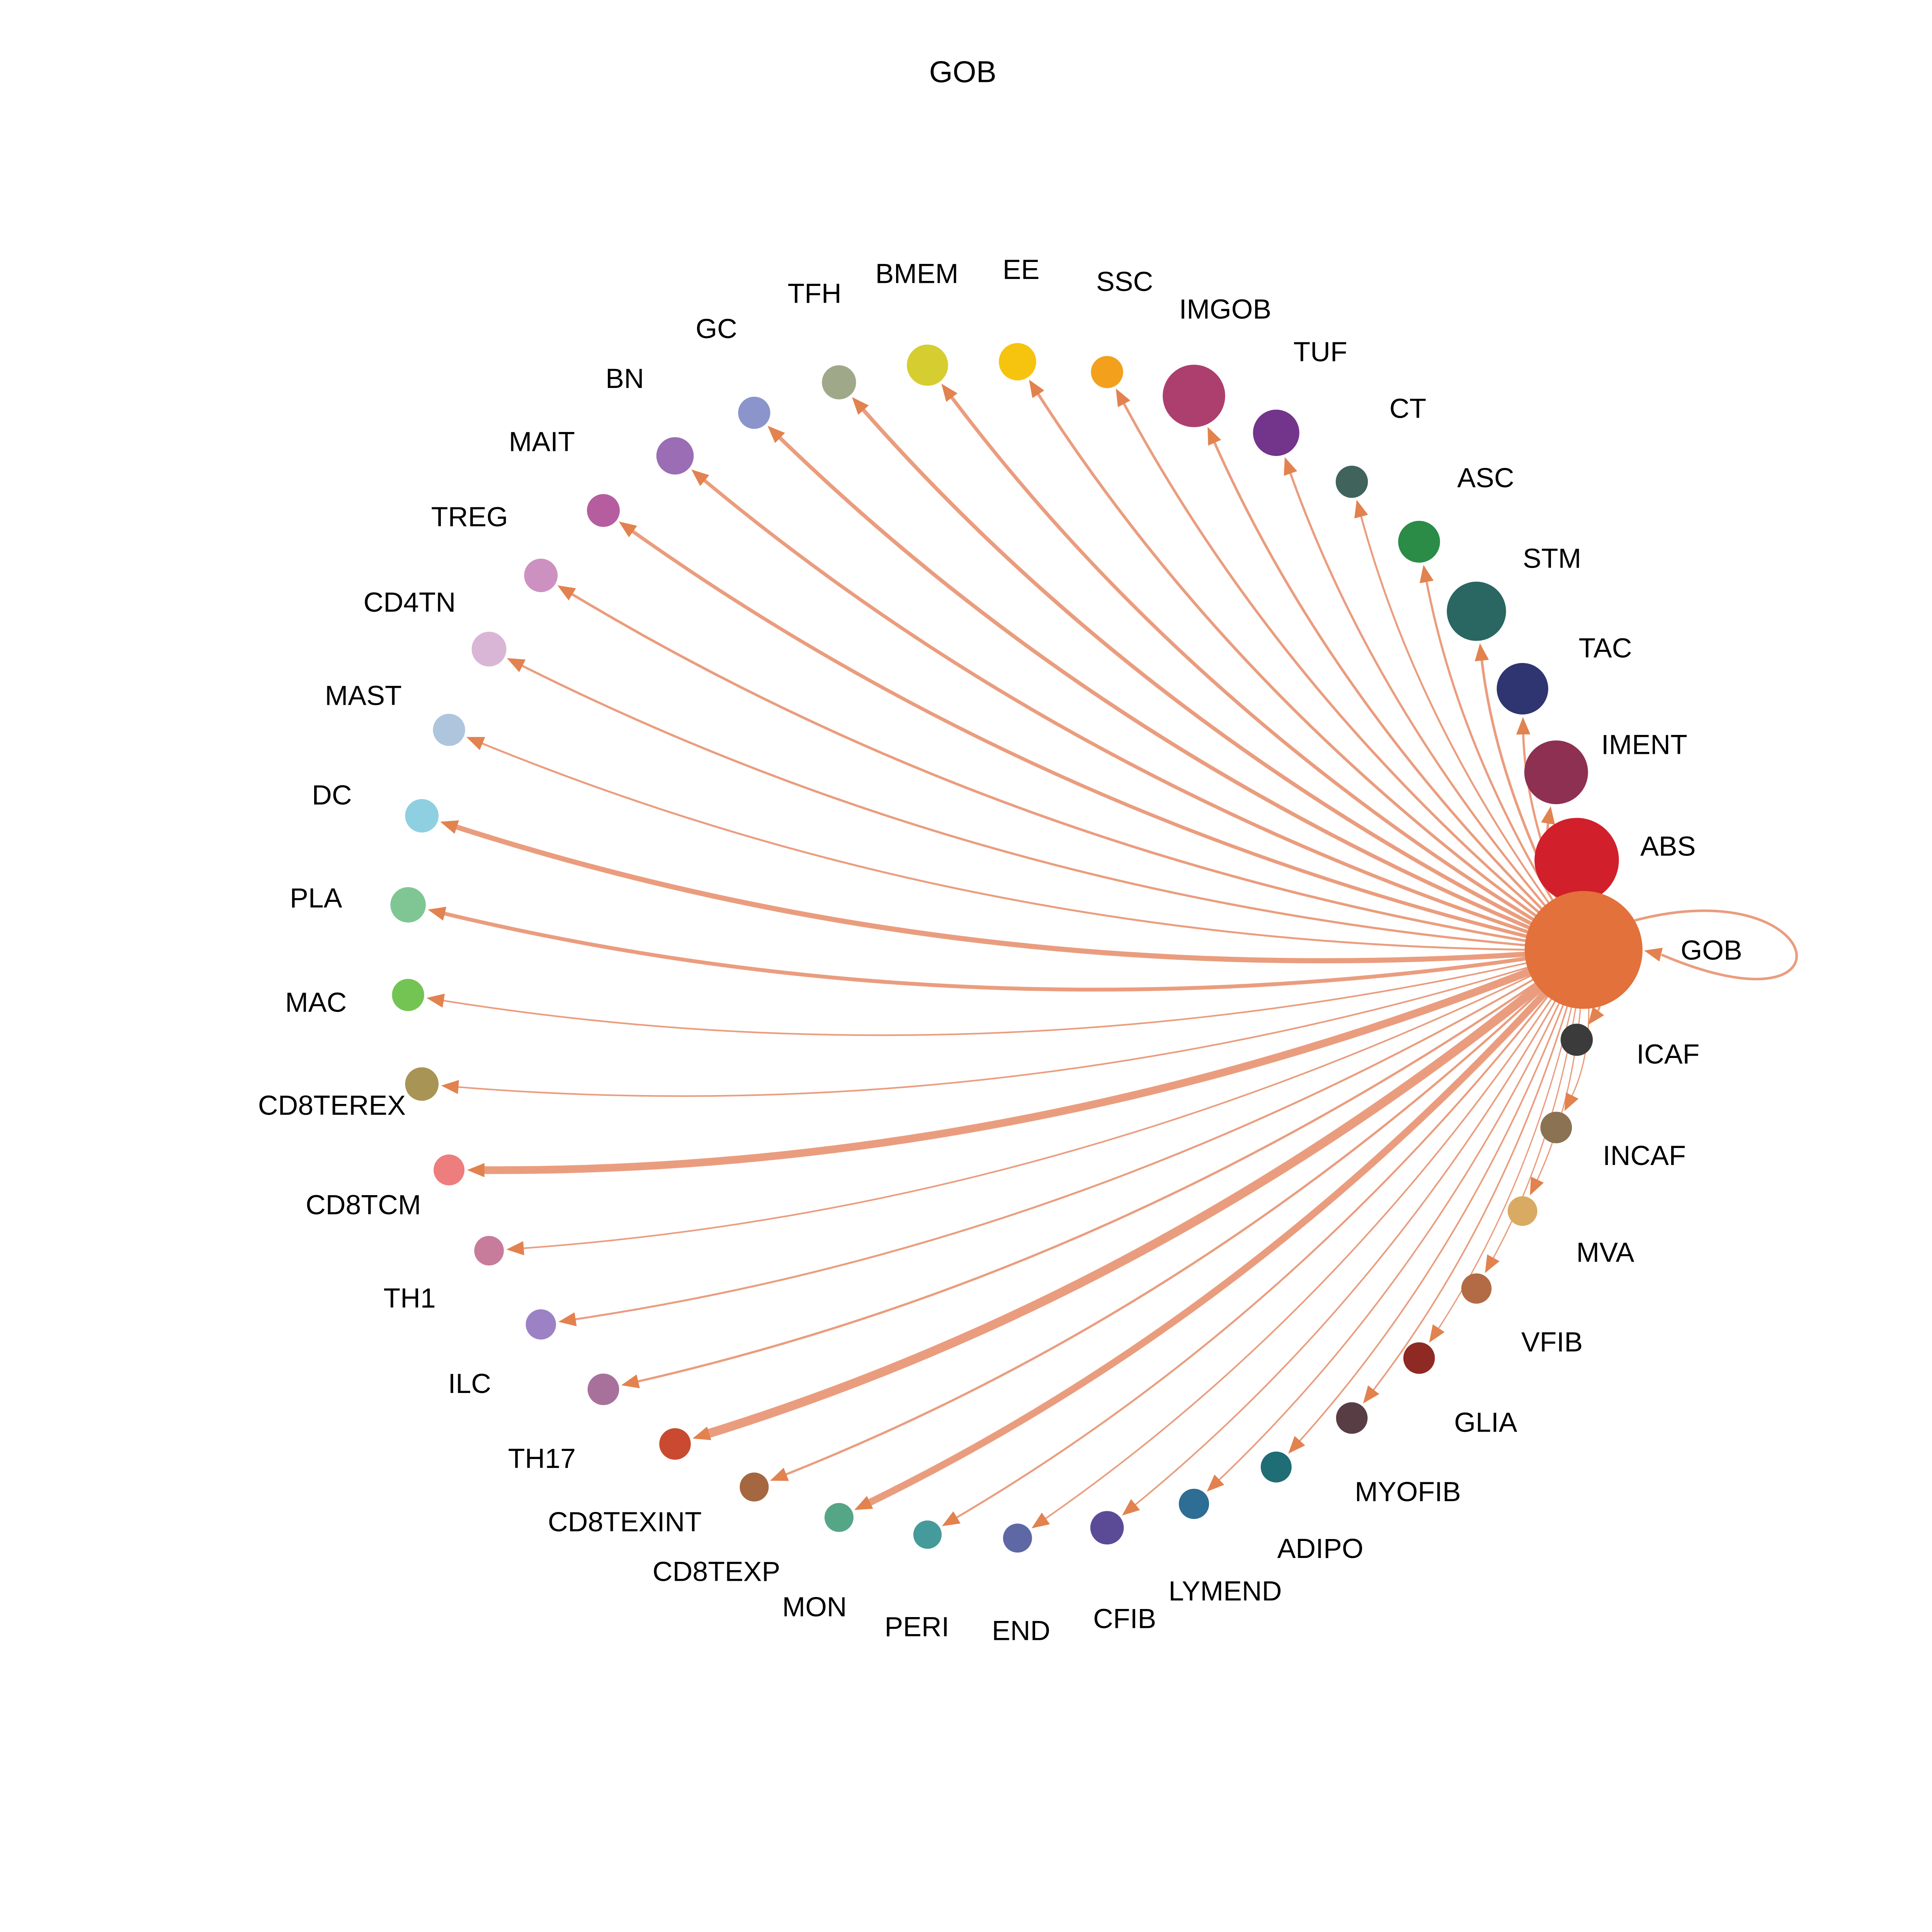  Describe the element at coordinates (1408, 408) in the screenshot. I see `label-CT: CT` at that location.